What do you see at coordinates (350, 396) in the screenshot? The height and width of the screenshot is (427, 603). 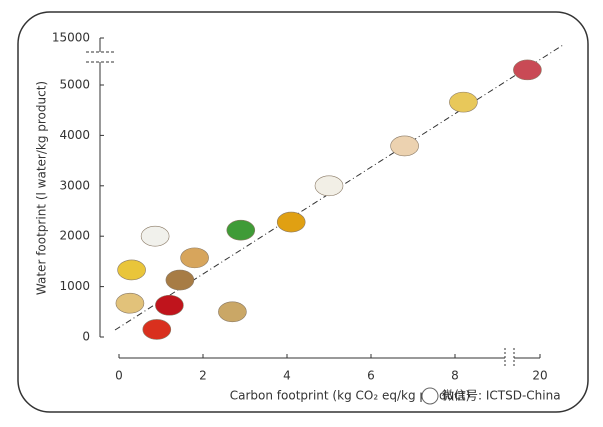 I see `x-axis-label: Carbon footprint (kg CO₂ eq/kg product)` at bounding box center [350, 396].